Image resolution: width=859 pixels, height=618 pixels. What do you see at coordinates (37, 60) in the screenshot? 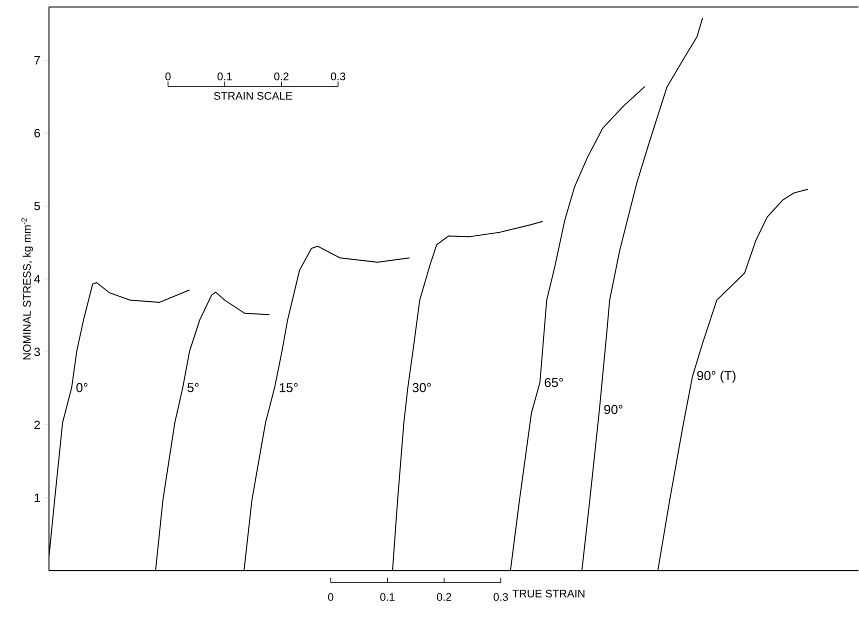
I see `y-tick-label: 7` at bounding box center [37, 60].